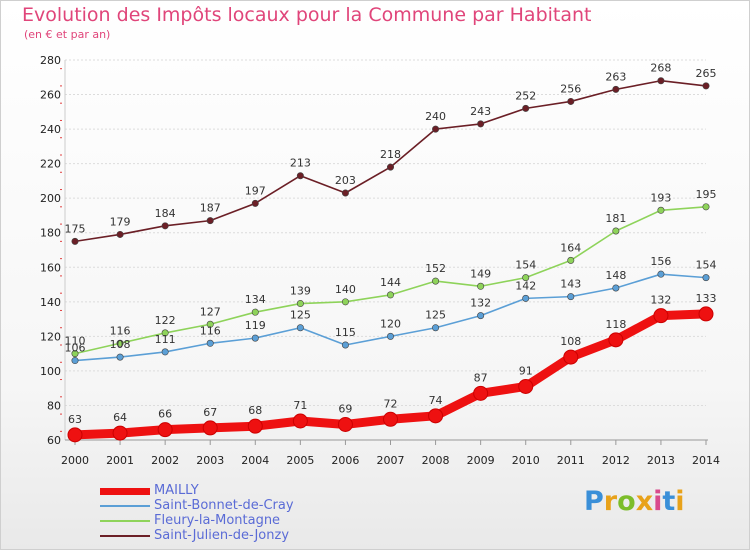 Image resolution: width=750 pixels, height=550 pixels. What do you see at coordinates (50, 302) in the screenshot?
I see `y-tick-label: 140` at bounding box center [50, 302].